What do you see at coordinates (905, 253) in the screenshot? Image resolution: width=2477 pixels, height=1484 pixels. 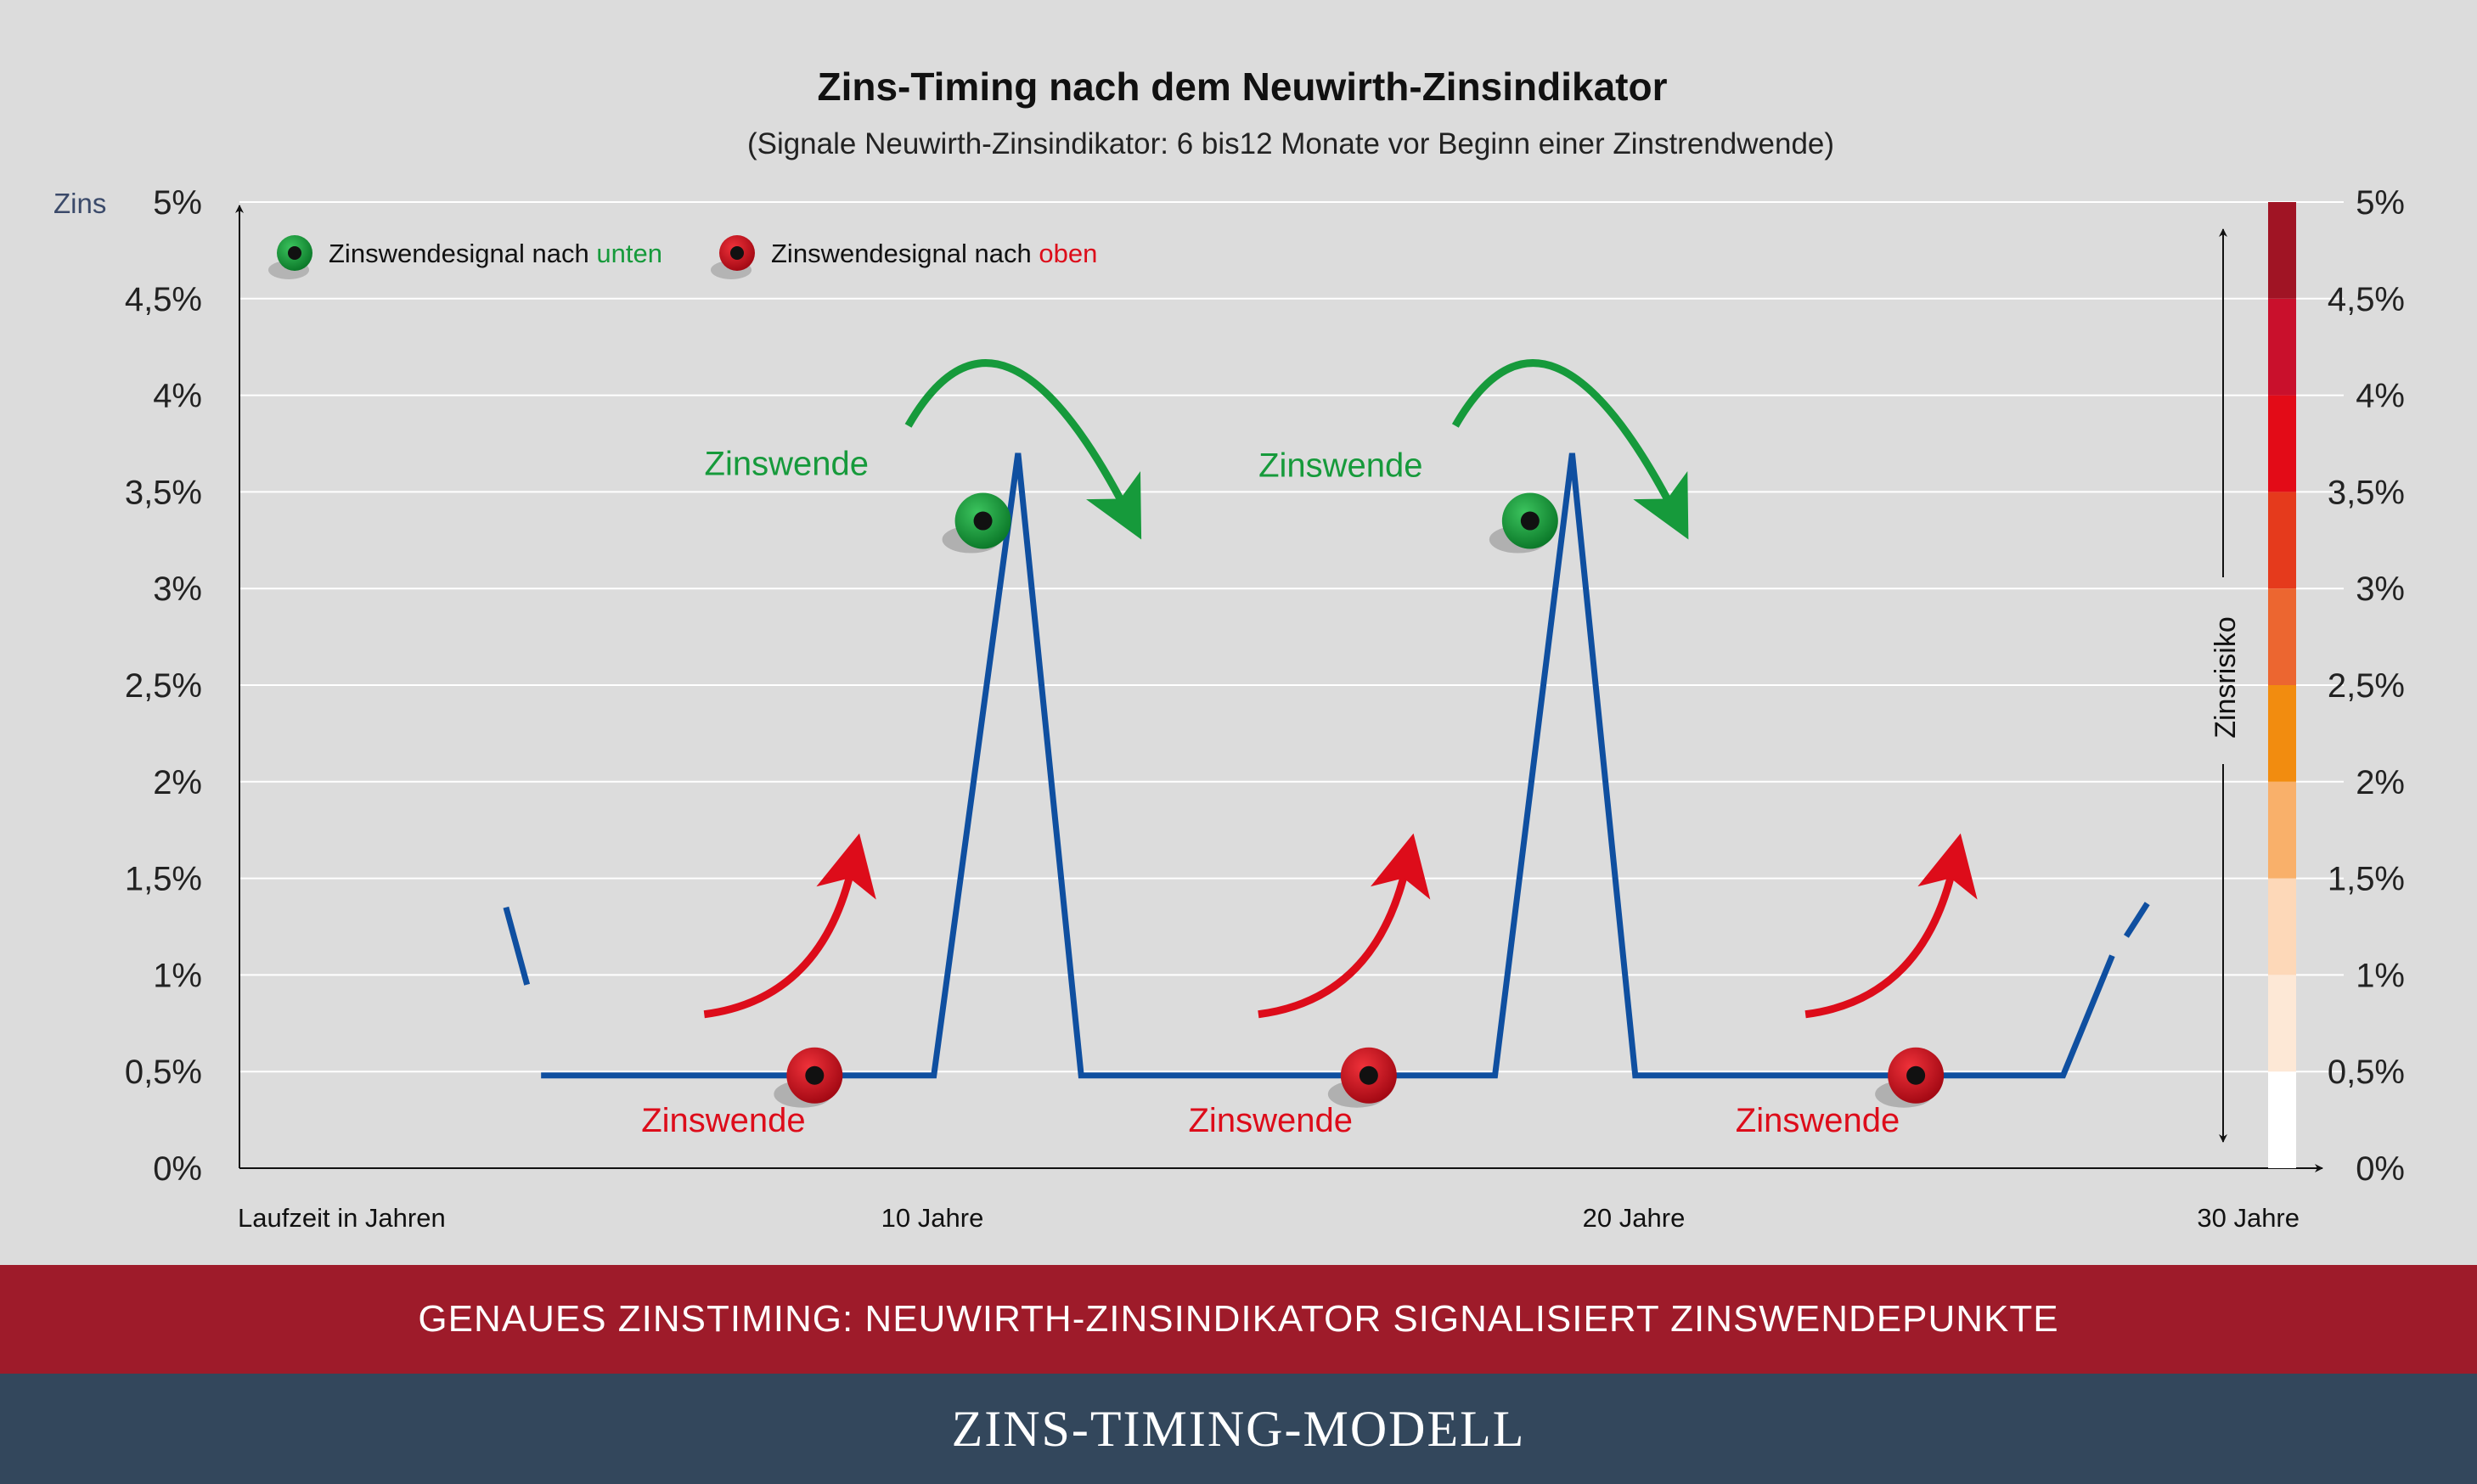 I see `legend-text-up: Zinswendesignal nach` at bounding box center [905, 253].